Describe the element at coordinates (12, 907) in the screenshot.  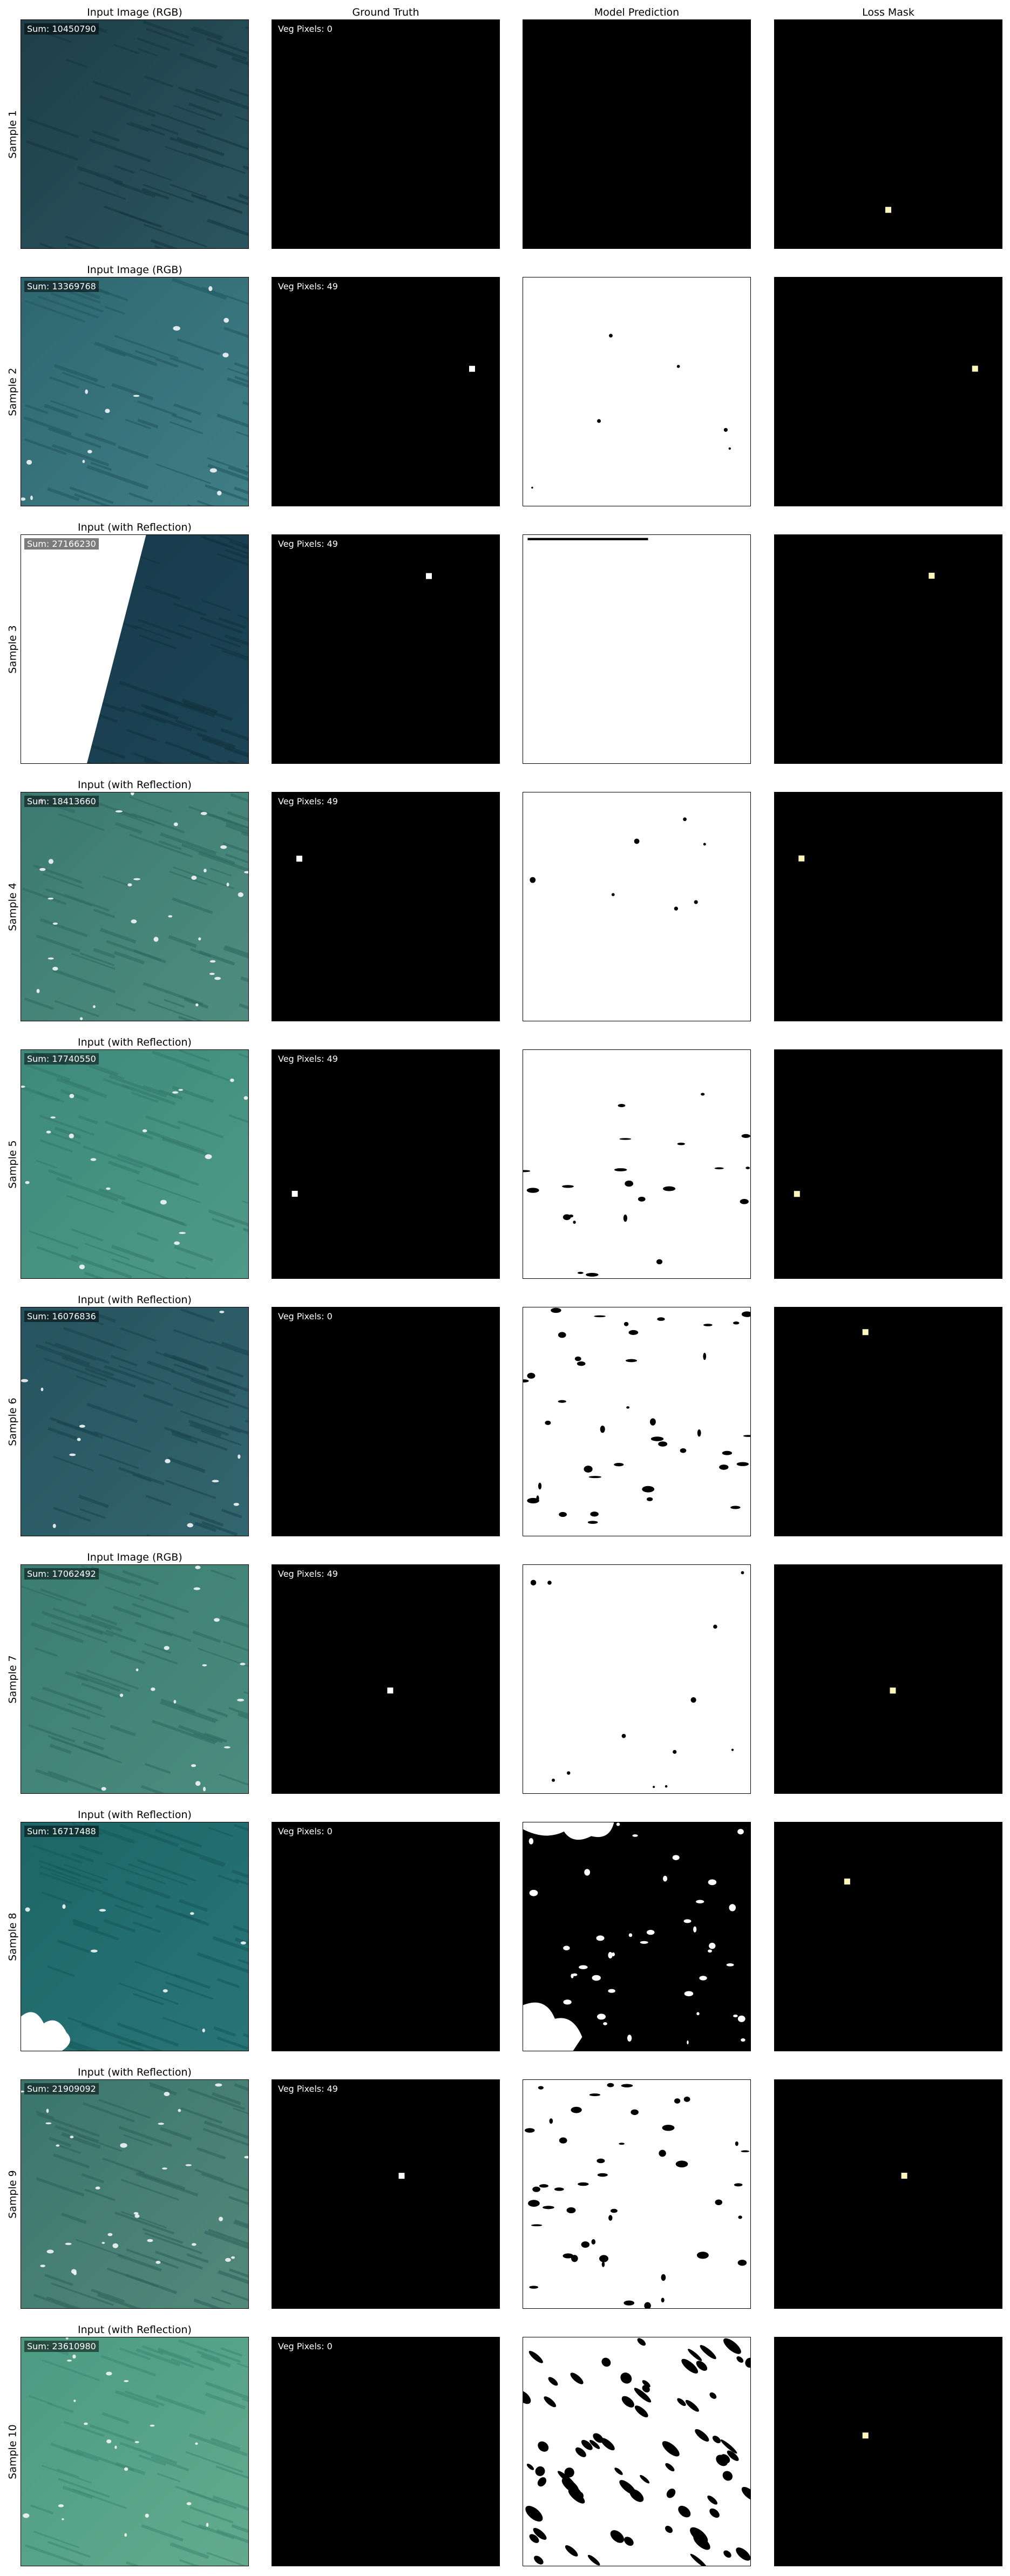
I see `row-label: Sample 4` at that location.